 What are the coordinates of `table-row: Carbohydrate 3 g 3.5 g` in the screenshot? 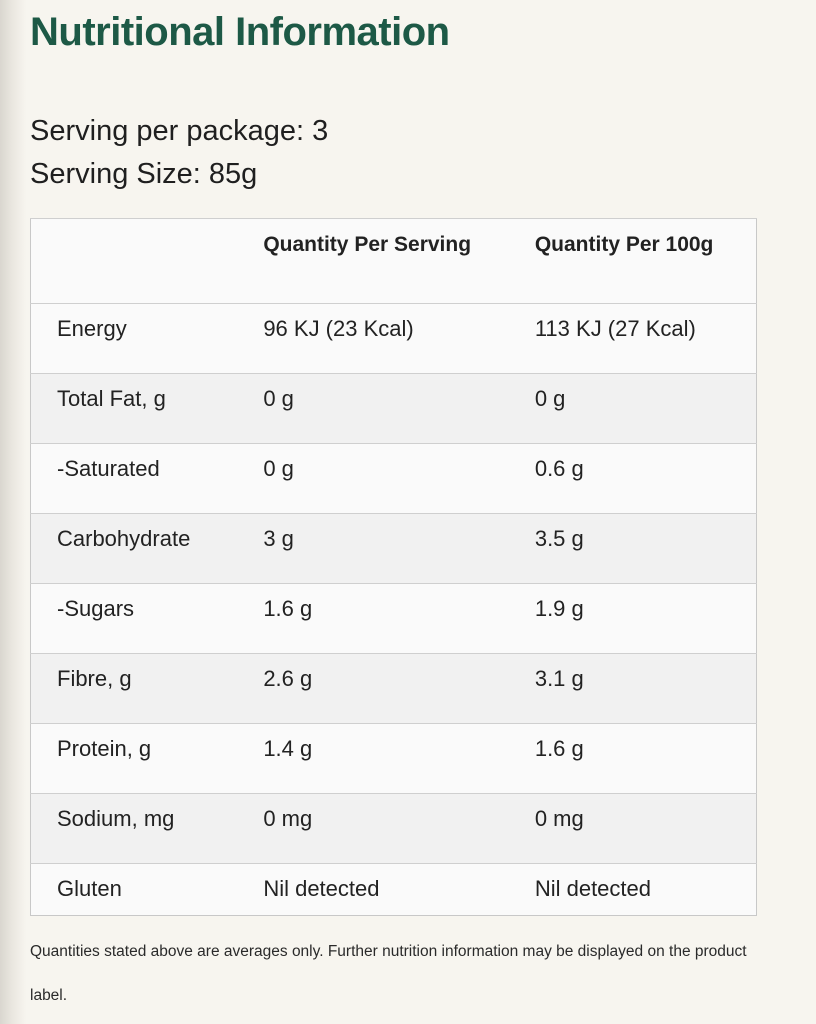 It's located at (393, 548).